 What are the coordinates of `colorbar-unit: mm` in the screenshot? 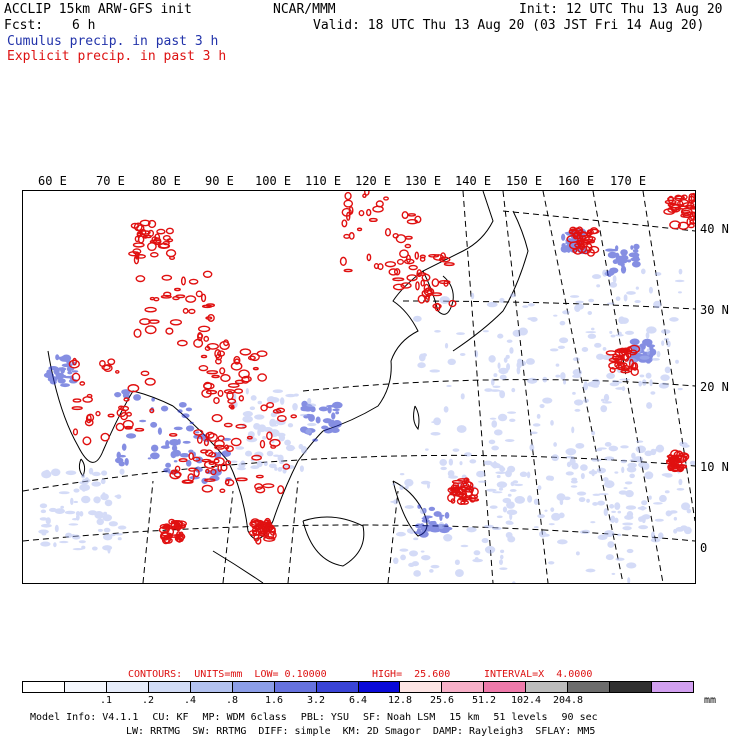 It's located at (710, 700).